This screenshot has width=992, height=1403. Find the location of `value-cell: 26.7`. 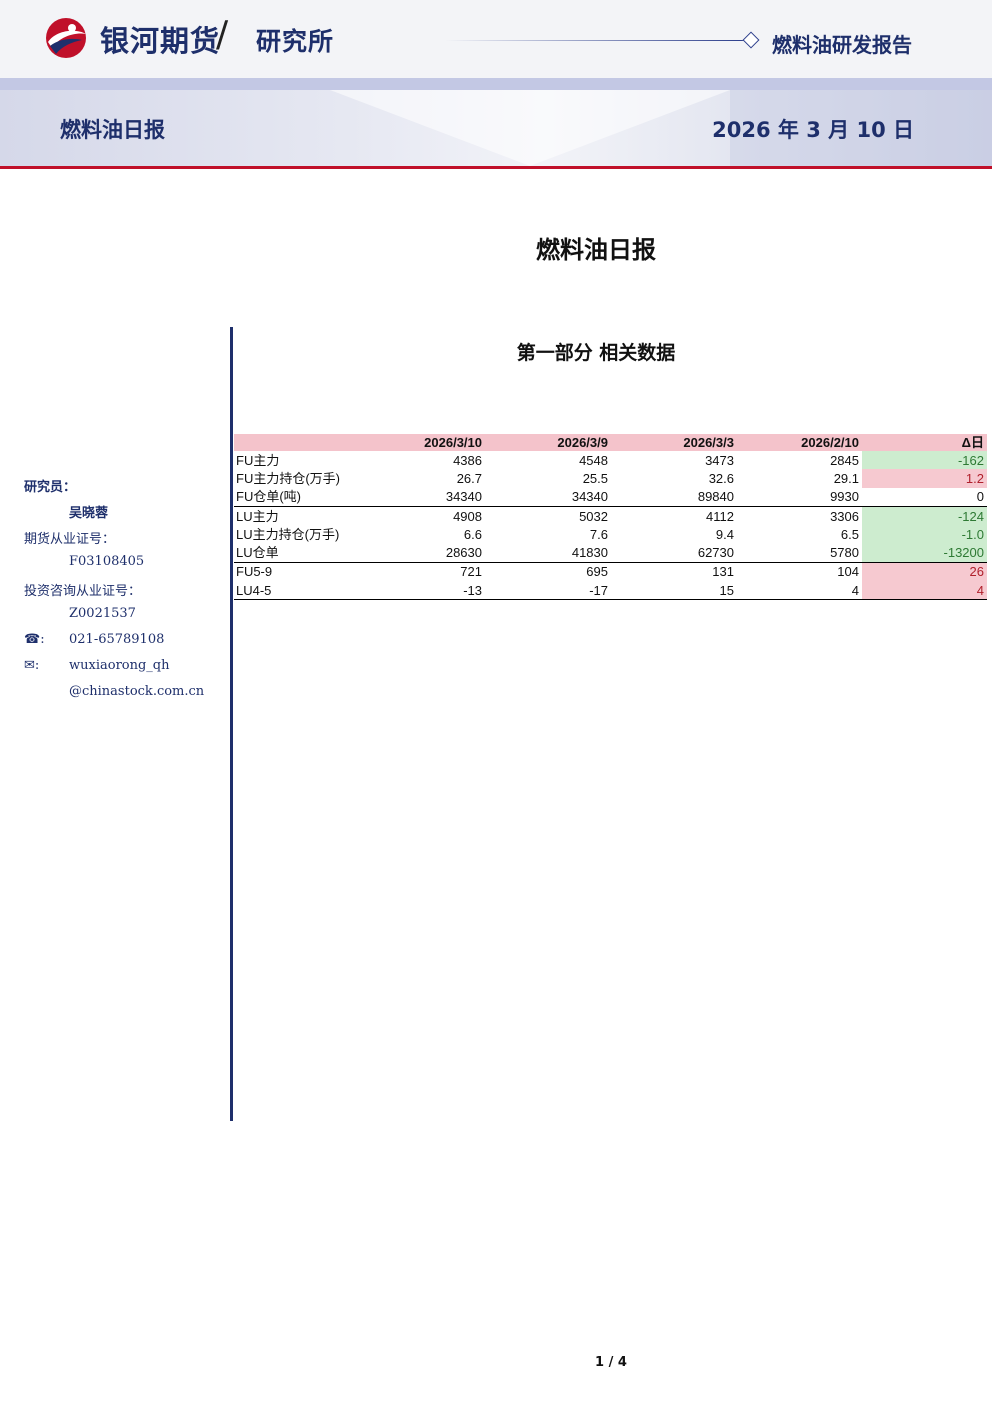

value-cell: 26.7 is located at coordinates (469, 478).